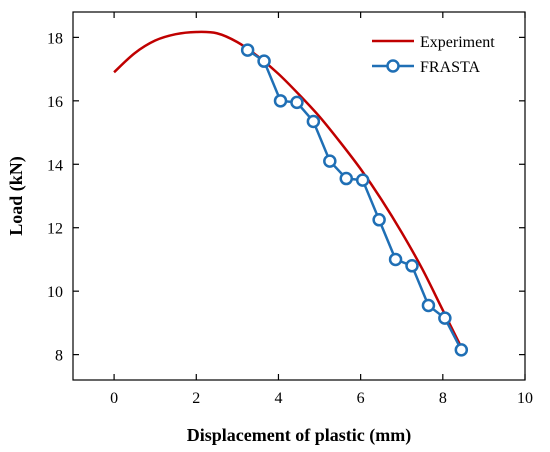 This screenshot has width=550, height=452. Describe the element at coordinates (114, 398) in the screenshot. I see `x-tick-label: 0` at that location.